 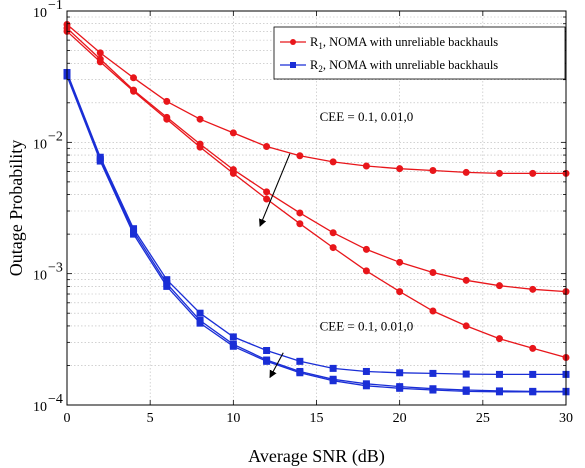 What do you see at coordinates (566, 418) in the screenshot?
I see `x-tick-label: 30` at bounding box center [566, 418].